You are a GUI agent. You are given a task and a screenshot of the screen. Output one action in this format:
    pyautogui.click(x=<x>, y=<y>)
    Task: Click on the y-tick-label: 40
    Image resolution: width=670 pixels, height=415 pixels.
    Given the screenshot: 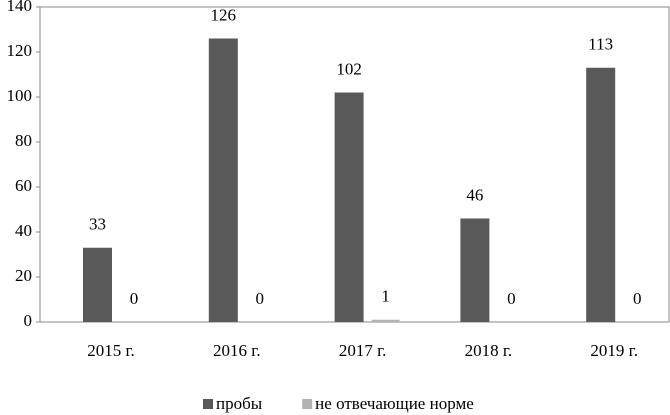 What is the action you would take?
    pyautogui.click(x=23, y=230)
    